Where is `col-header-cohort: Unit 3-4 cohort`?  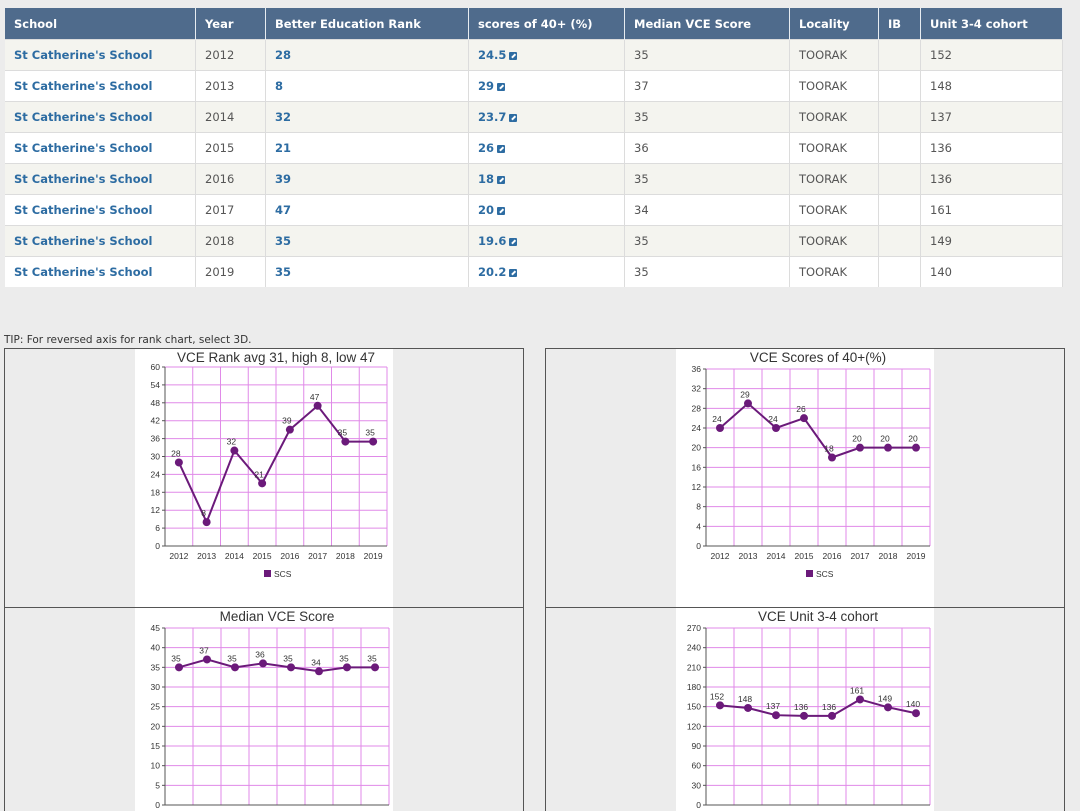
col-header-cohort: Unit 3-4 cohort is located at coordinates (991, 24).